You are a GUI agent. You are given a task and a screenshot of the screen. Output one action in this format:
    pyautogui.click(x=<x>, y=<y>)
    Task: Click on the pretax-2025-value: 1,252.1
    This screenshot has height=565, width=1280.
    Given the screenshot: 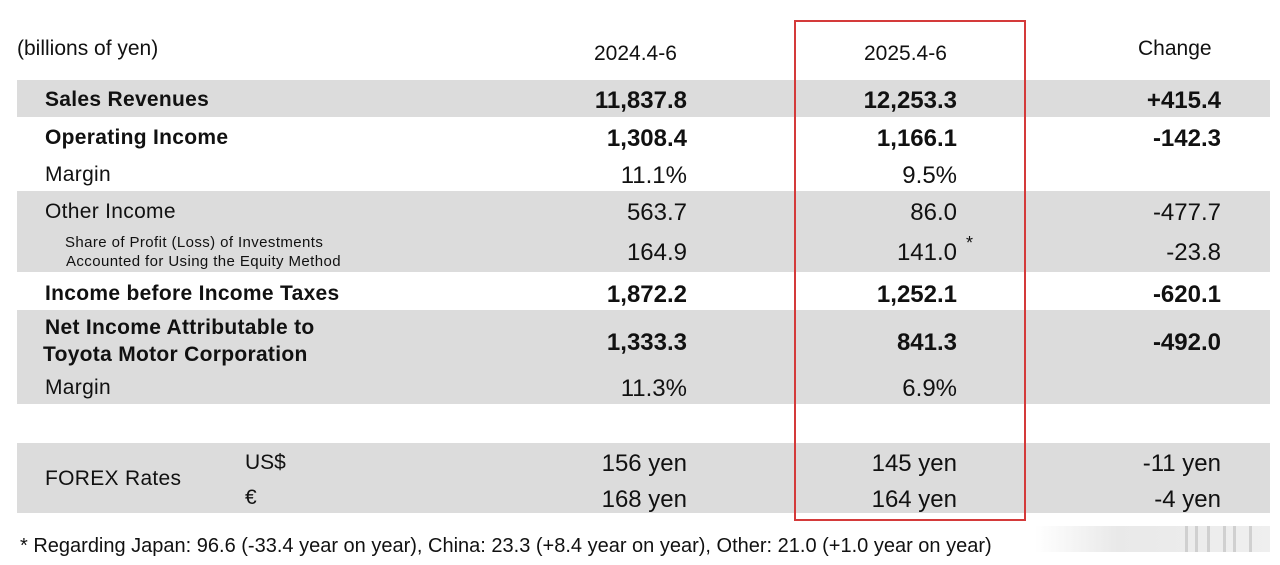 What is the action you would take?
    pyautogui.click(x=916, y=294)
    